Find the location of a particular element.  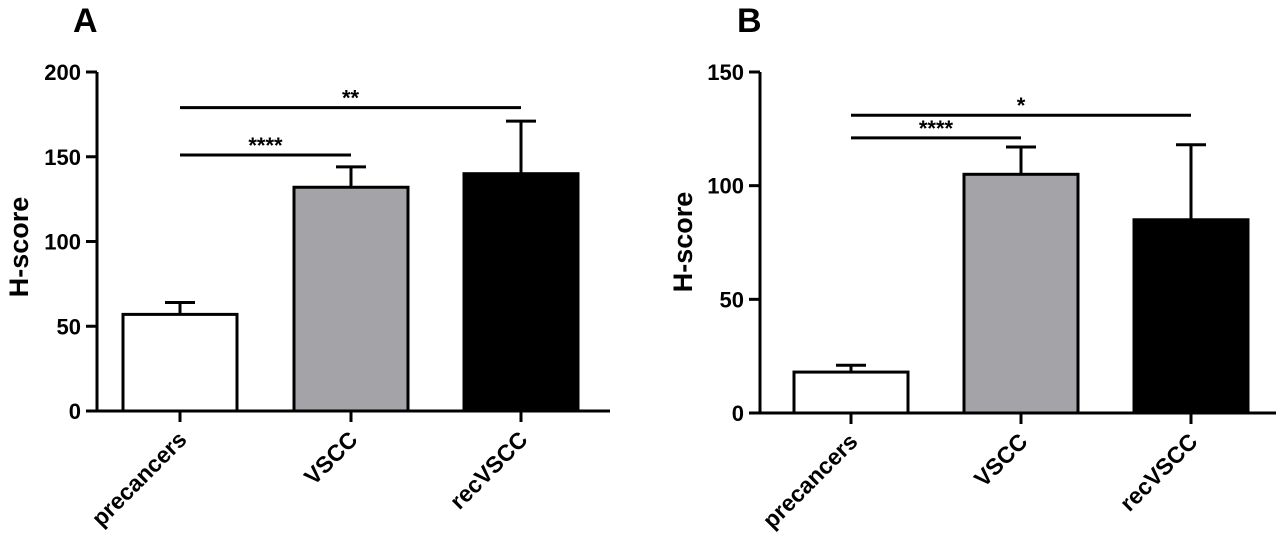

panel-label: B is located at coordinates (749, 21).